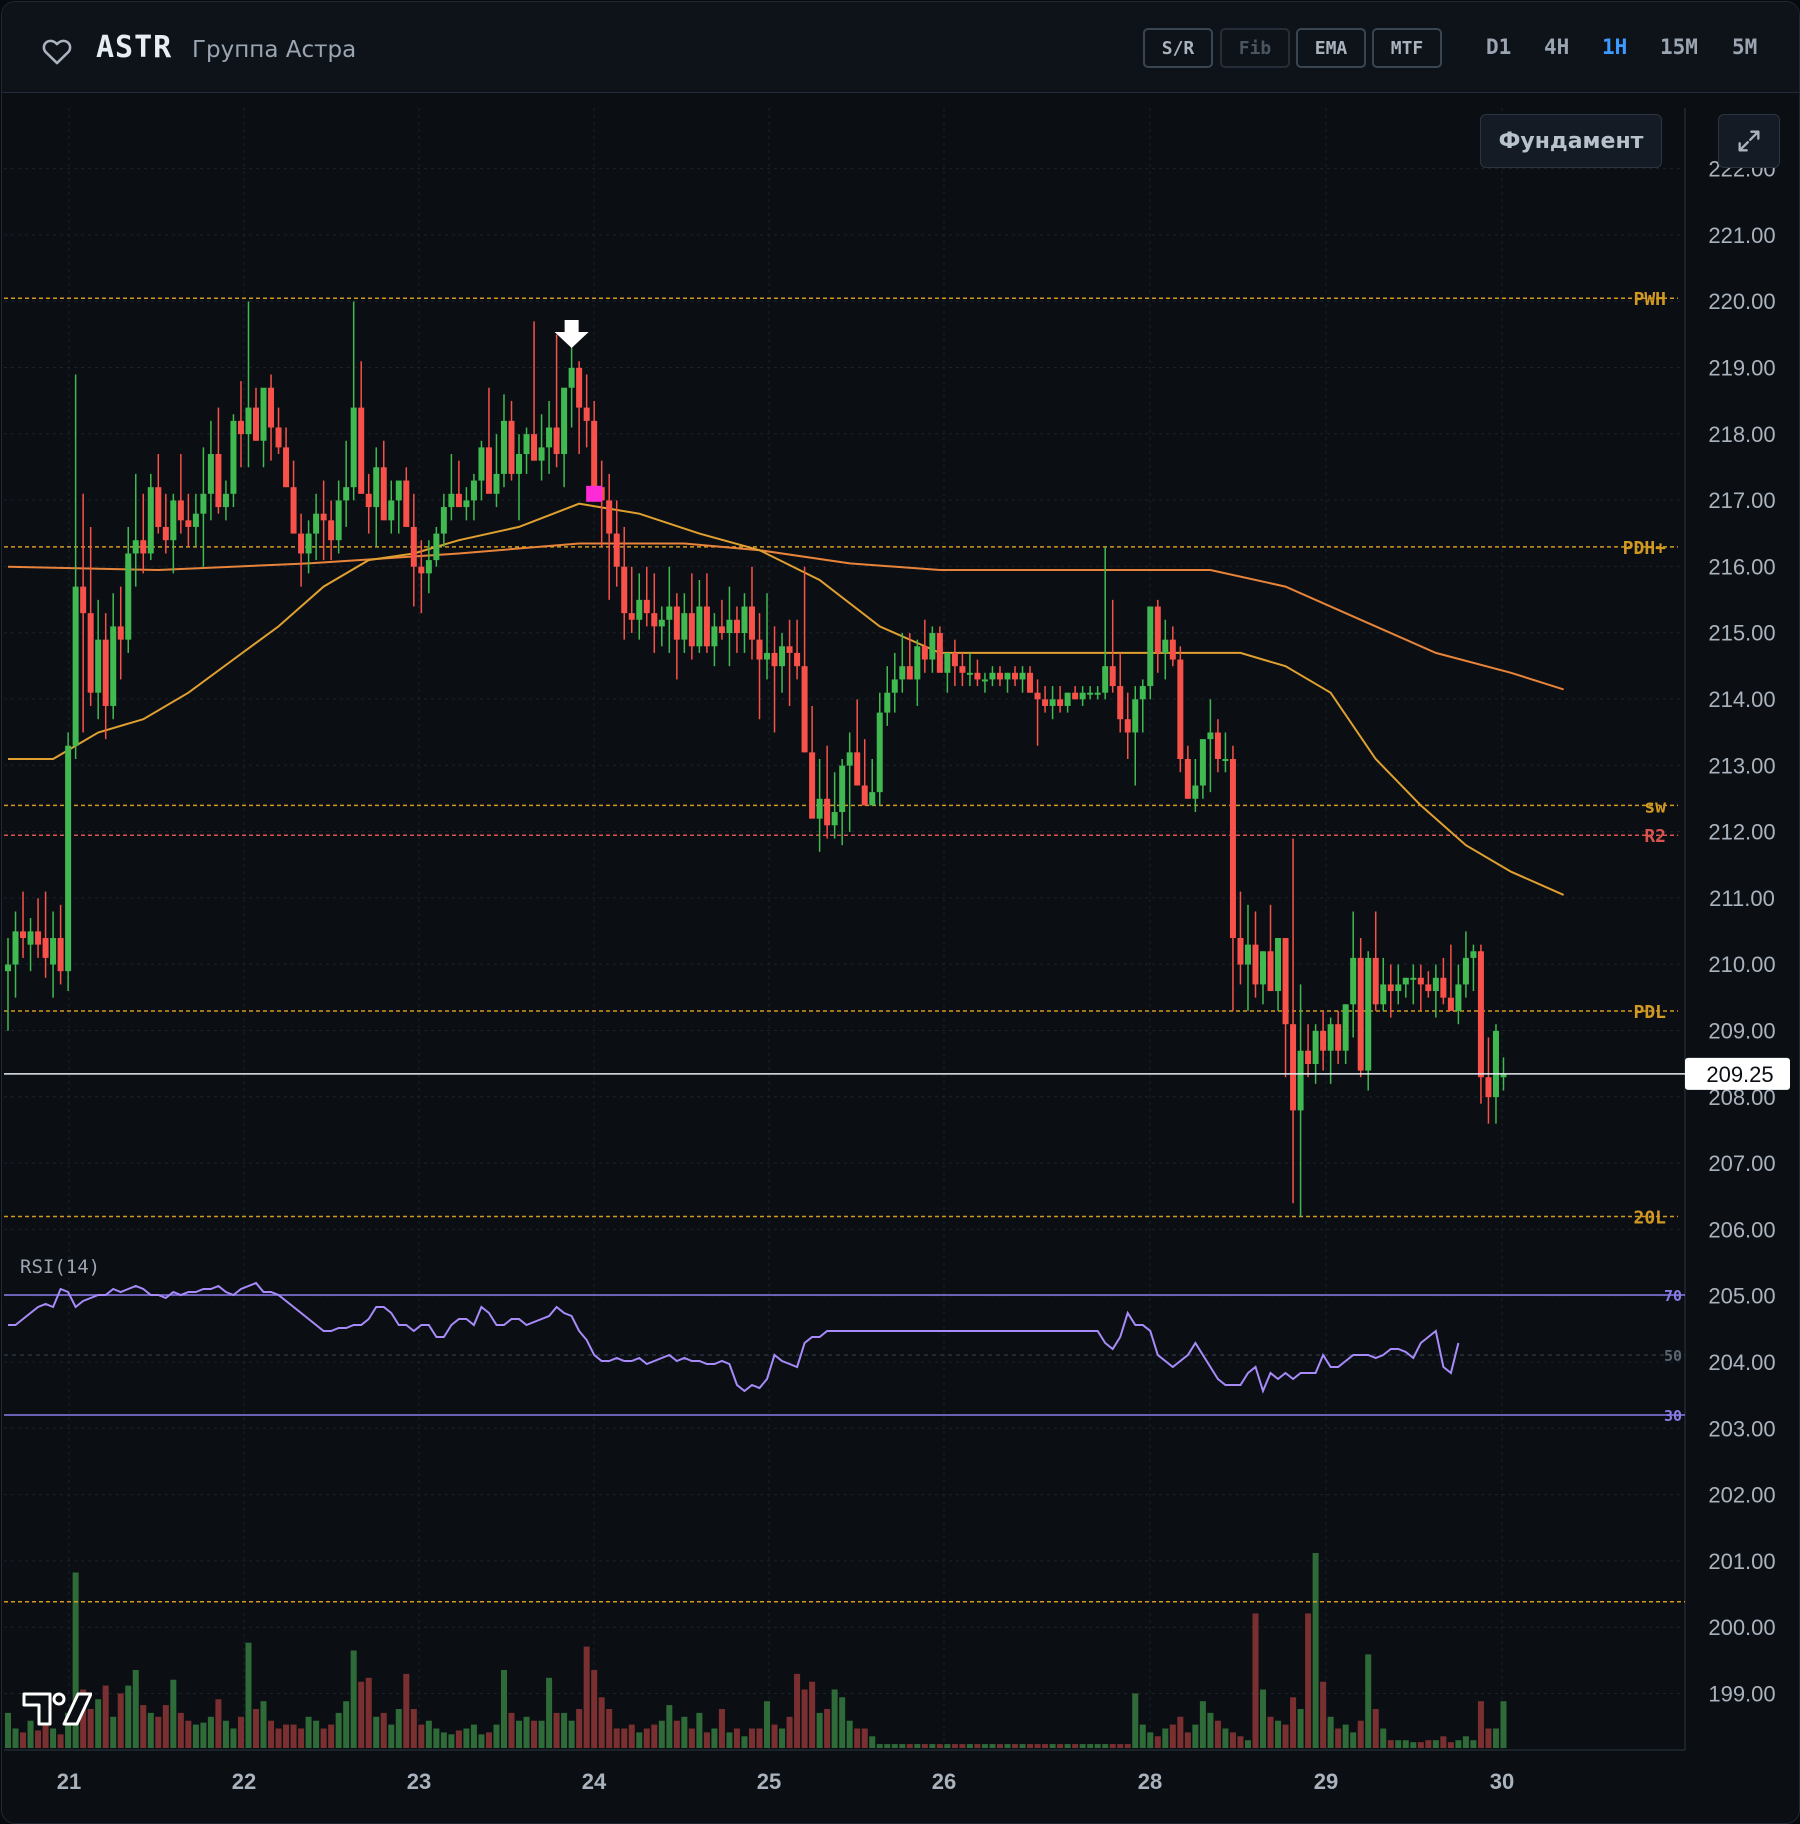  Describe the element at coordinates (57, 51) in the screenshot. I see `heart-icon` at that location.